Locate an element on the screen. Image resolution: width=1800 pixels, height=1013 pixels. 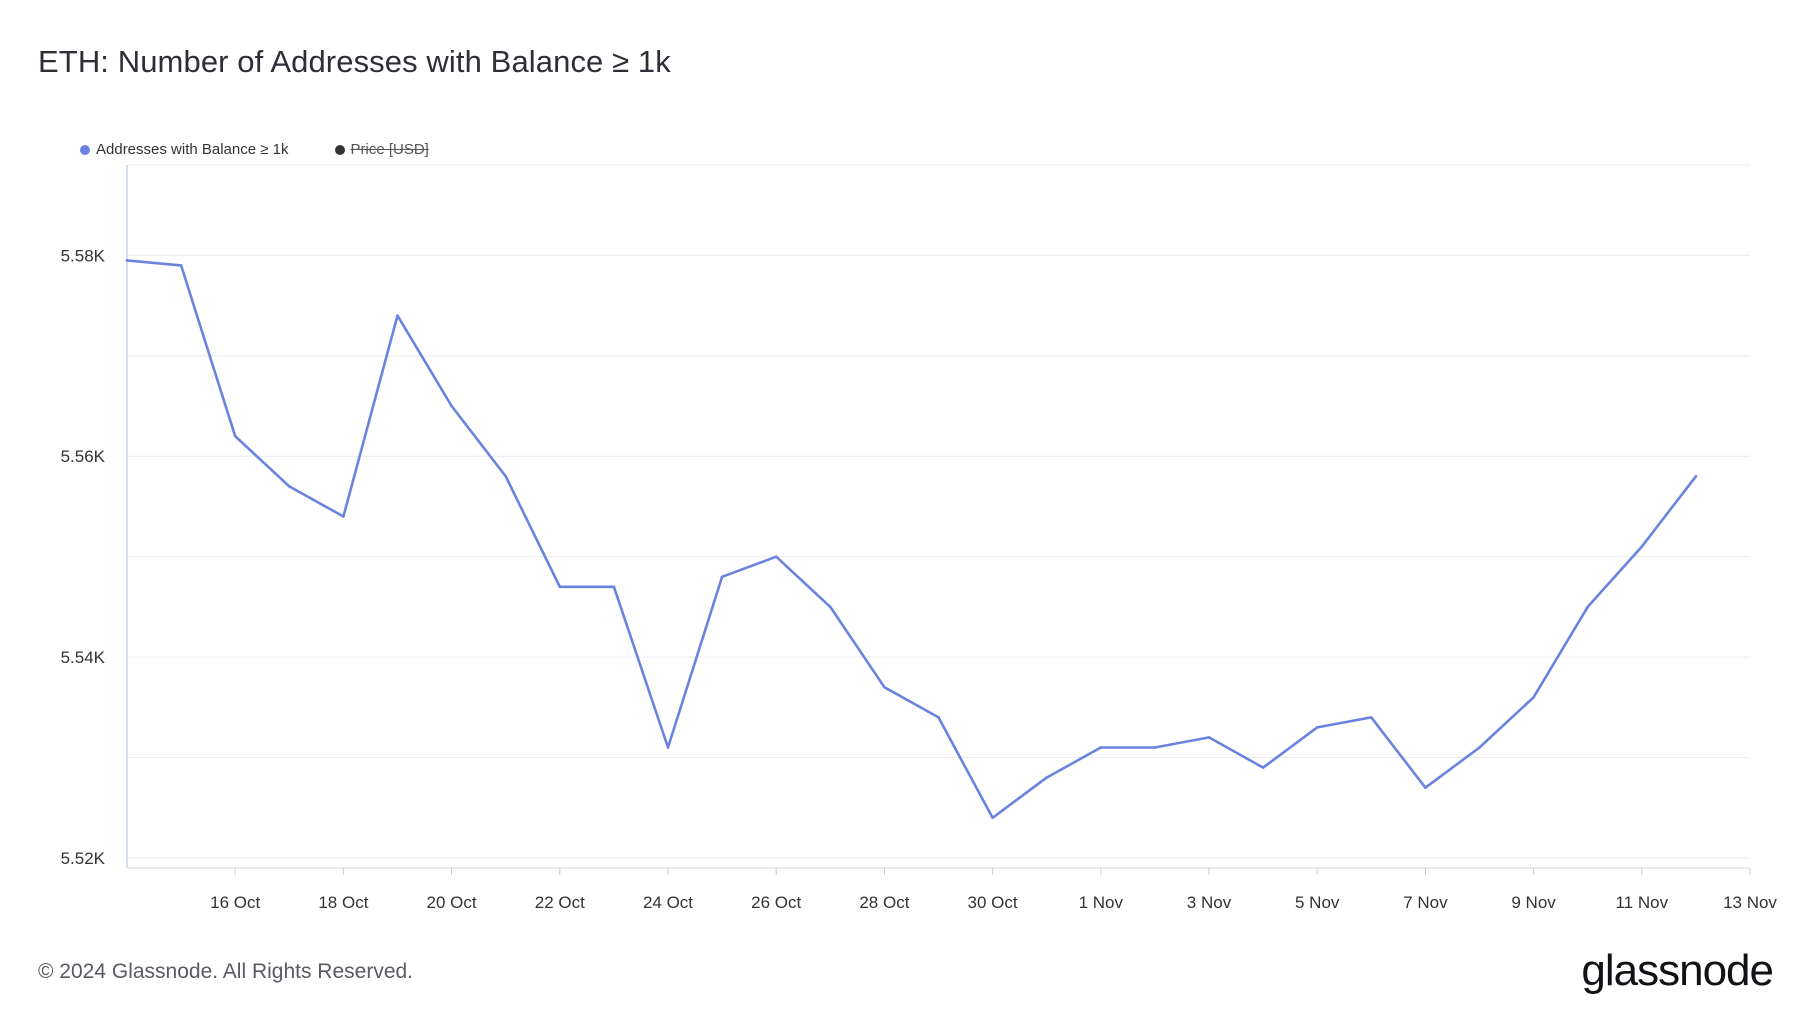
y-tick-label: 5.56K is located at coordinates (83, 456).